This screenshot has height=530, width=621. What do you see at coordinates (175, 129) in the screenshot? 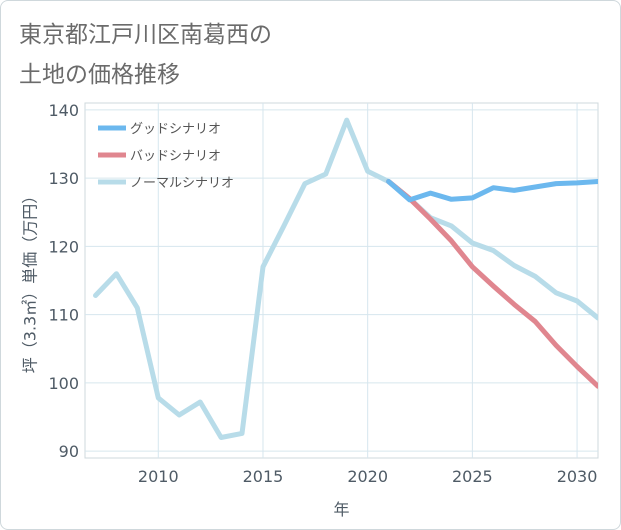
I see `legend-label: グッドシナリオ` at bounding box center [175, 129].